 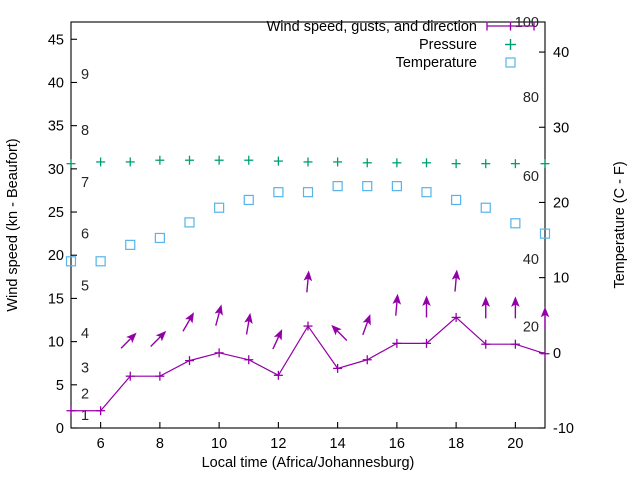 What do you see at coordinates (85, 334) in the screenshot?
I see `beaufort-label: 4` at bounding box center [85, 334].